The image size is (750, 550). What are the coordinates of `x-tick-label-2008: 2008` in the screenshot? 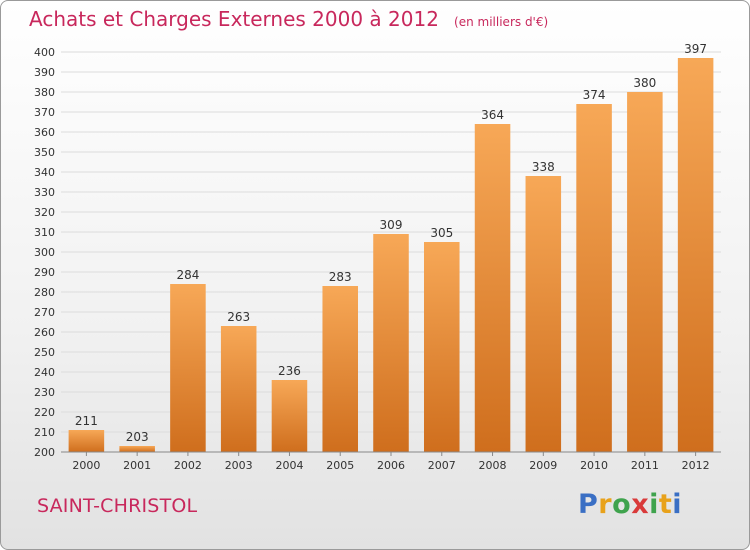 It's located at (493, 465).